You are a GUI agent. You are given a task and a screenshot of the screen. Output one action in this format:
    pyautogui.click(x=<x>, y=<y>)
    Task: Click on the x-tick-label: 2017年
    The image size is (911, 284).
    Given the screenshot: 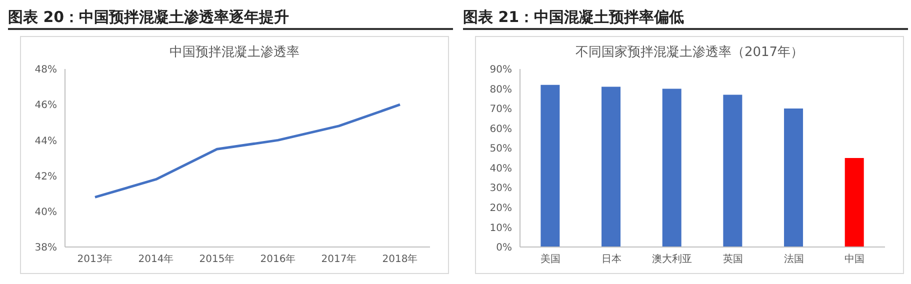 What is the action you would take?
    pyautogui.click(x=339, y=259)
    